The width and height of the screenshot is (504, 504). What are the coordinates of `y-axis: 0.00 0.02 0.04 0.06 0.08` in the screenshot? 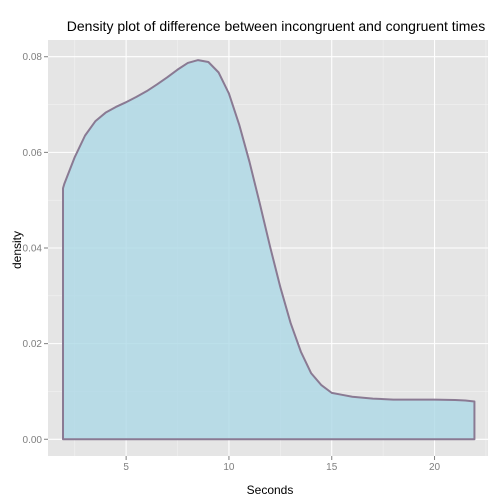 It's located at (35, 249).